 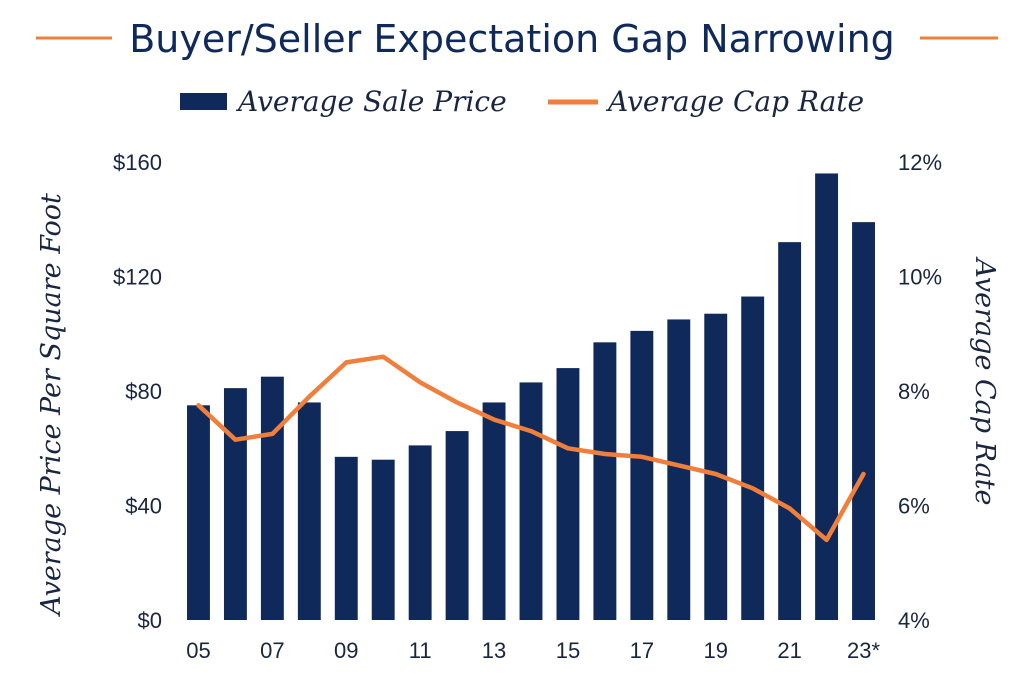 What do you see at coordinates (914, 391) in the screenshot?
I see `y-tick-label-right: 8%` at bounding box center [914, 391].